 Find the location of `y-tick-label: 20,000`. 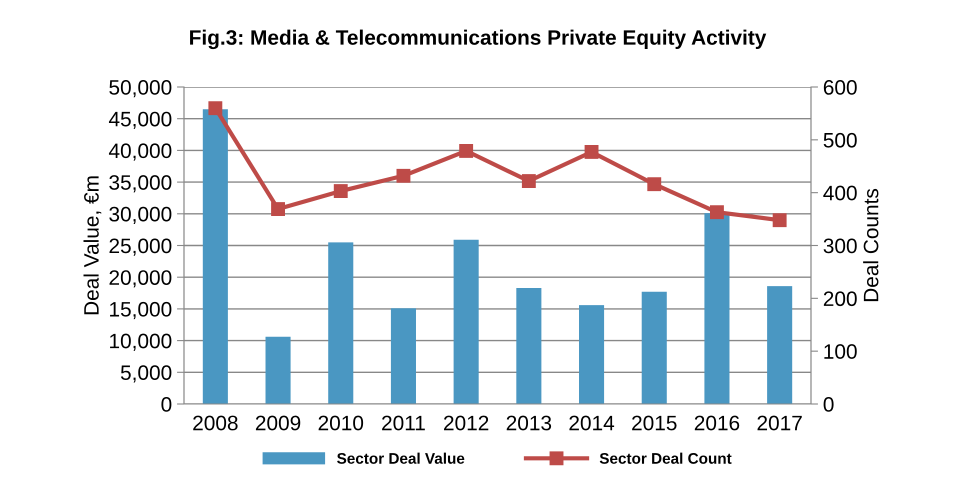

y-tick-label: 20,000 is located at coordinates (141, 279).